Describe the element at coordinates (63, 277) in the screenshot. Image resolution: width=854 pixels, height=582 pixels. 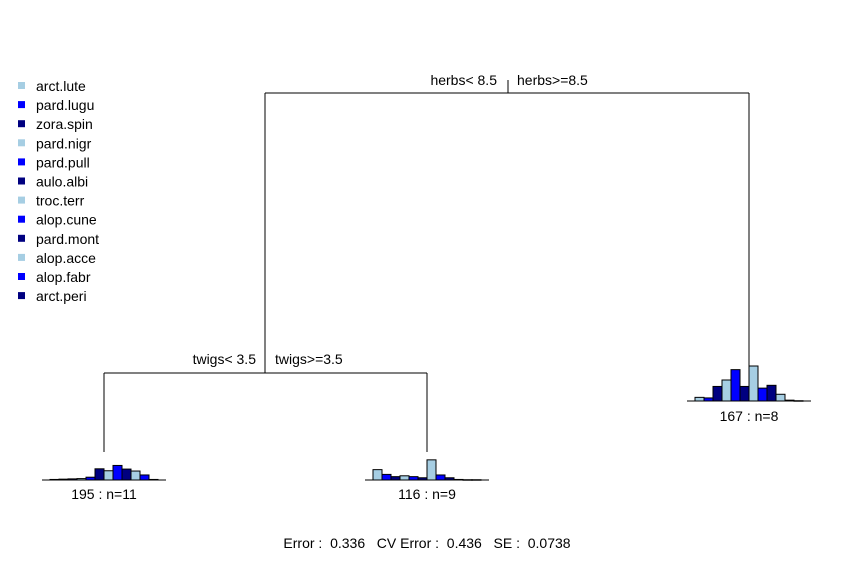
I see `legend-label: alop.fabr` at that location.